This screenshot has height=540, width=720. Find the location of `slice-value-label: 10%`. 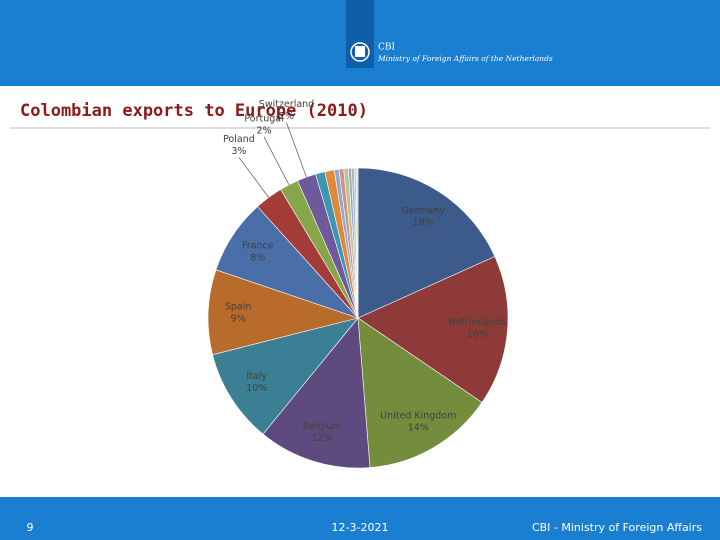

slice-value-label: 10% is located at coordinates (256, 388).